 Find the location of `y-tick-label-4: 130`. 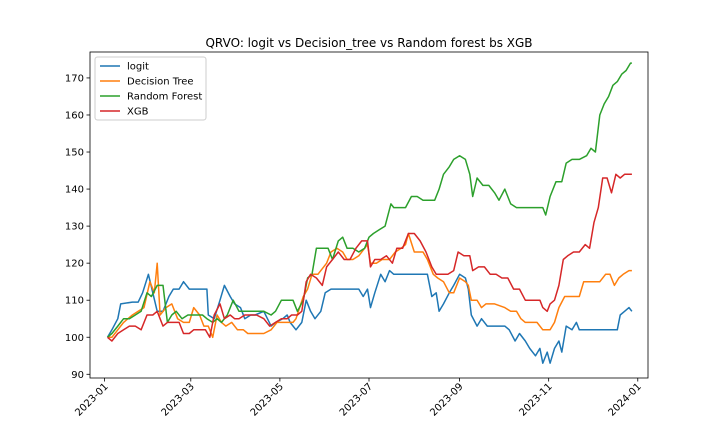

y-tick-label-4: 130 is located at coordinates (74, 227).